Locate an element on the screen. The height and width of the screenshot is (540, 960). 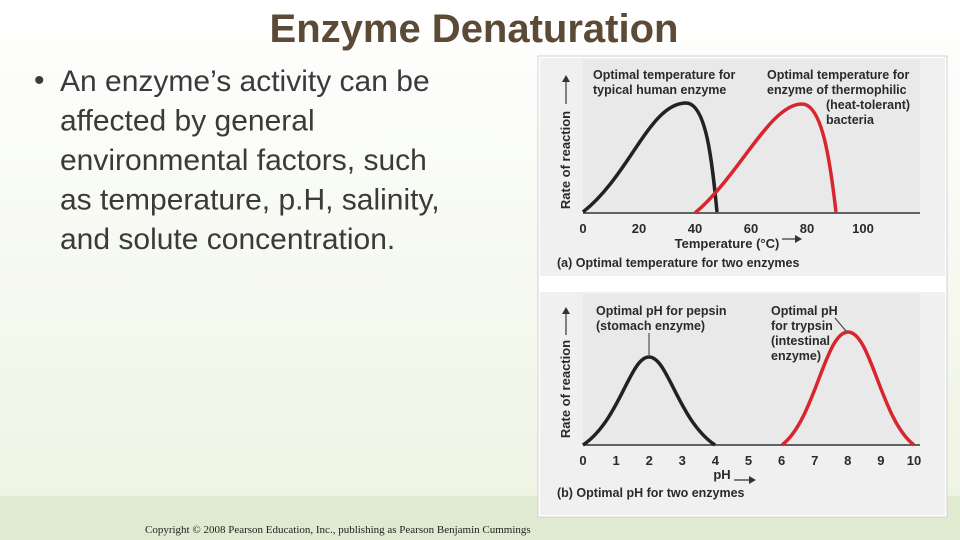
panel-a-plot is located at coordinates (751, 136).